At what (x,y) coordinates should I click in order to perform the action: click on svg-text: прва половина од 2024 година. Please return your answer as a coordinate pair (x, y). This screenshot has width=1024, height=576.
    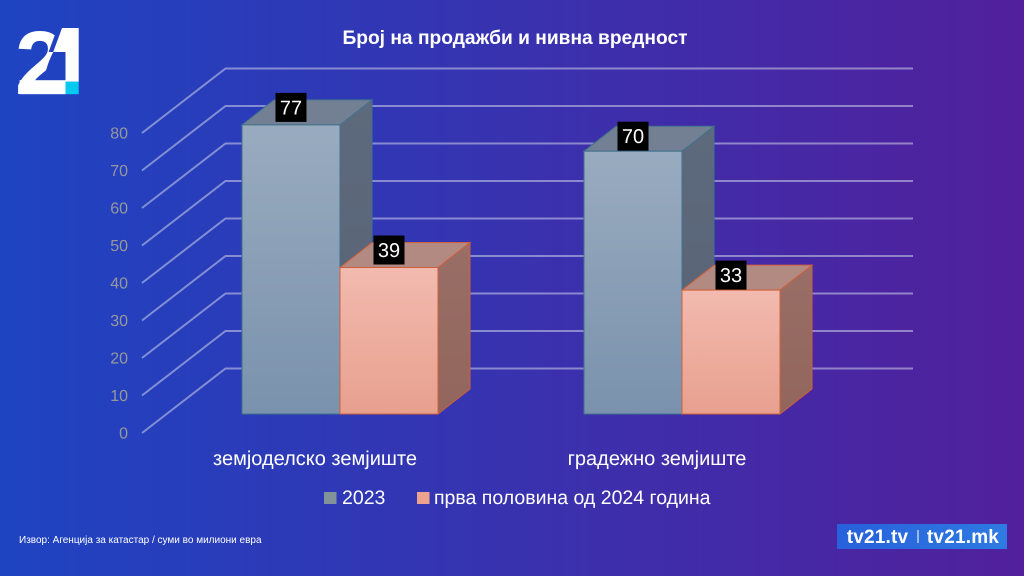
    Looking at the image, I should click on (572, 498).